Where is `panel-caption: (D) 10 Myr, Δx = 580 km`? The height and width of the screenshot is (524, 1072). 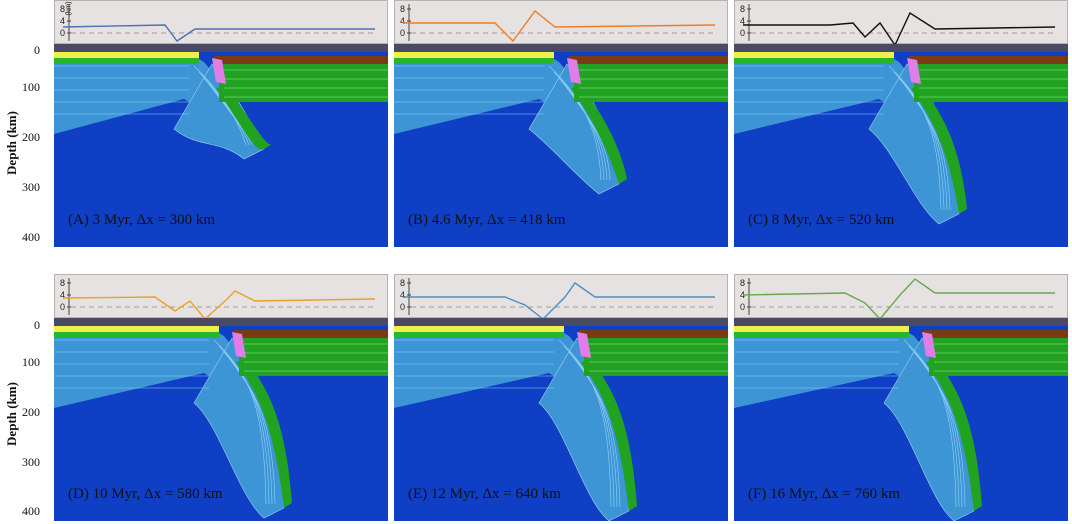 panel-caption: (D) 10 Myr, Δx = 580 km is located at coordinates (145, 494).